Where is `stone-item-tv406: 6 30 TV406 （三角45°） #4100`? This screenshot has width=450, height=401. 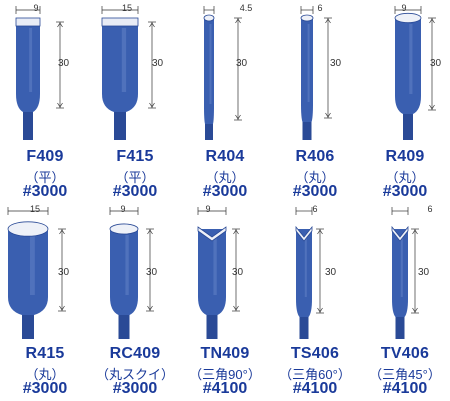 stone-item-tv406: 6 30 TV406 （三角45°） #4100 is located at coordinates (405, 301).